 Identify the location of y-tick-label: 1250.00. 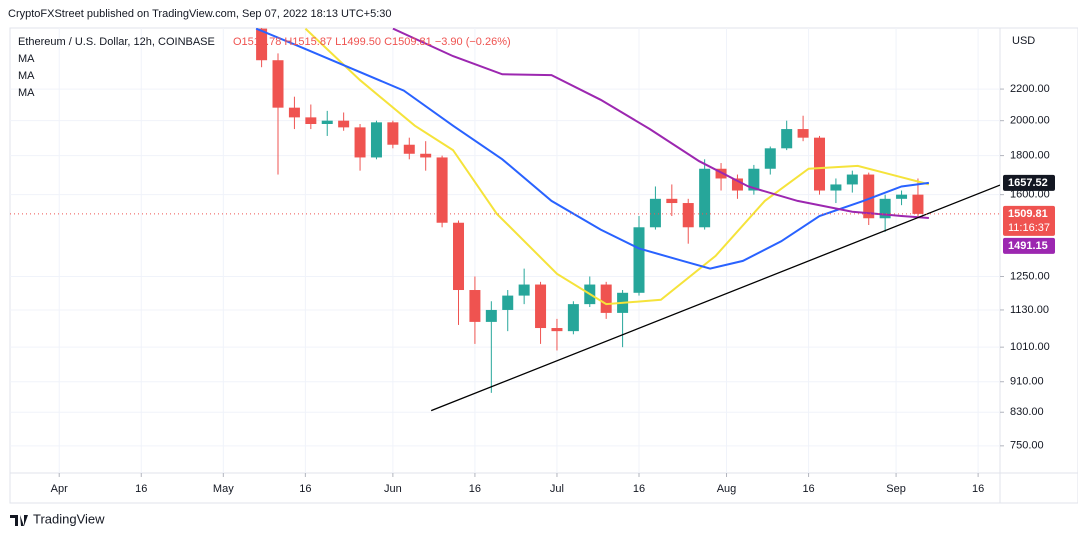
(1030, 276).